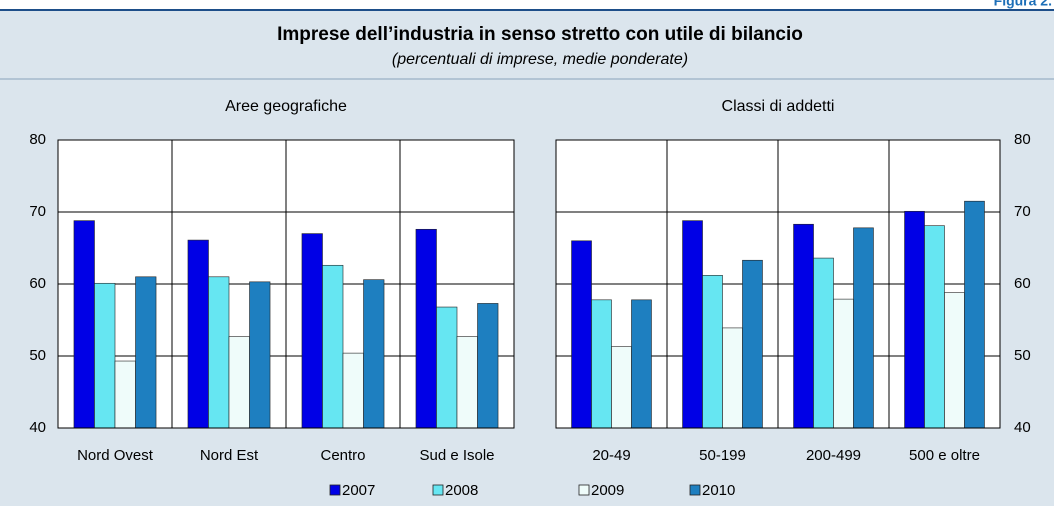 This screenshot has width=1054, height=506. What do you see at coordinates (461, 490) in the screenshot?
I see `legend-label: 2008` at bounding box center [461, 490].